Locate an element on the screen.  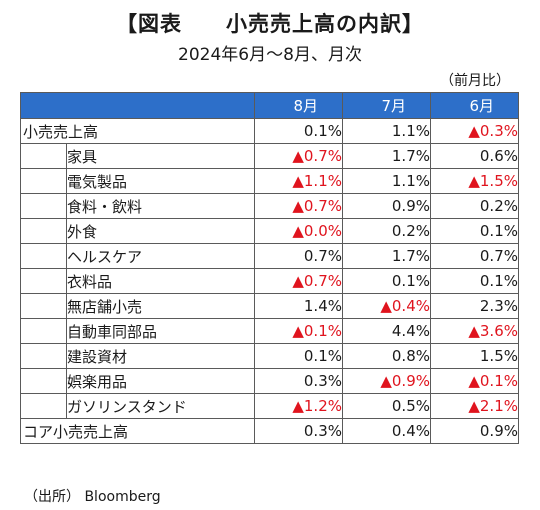
table-row: 娯楽用品 0.3% ▲0.9% ▲0.1% is located at coordinates (269, 381).